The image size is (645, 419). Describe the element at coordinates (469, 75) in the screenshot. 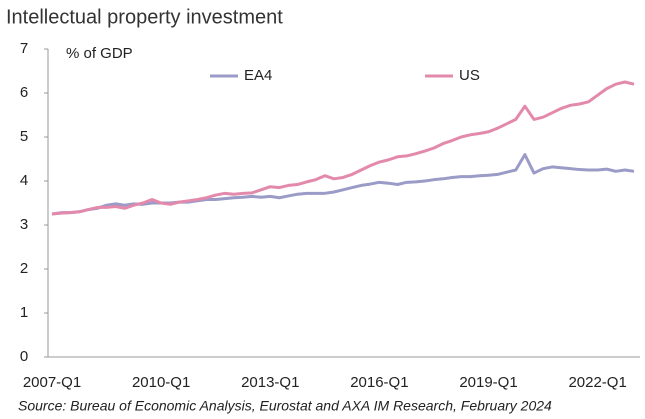

I see `legend-label: US` at that location.